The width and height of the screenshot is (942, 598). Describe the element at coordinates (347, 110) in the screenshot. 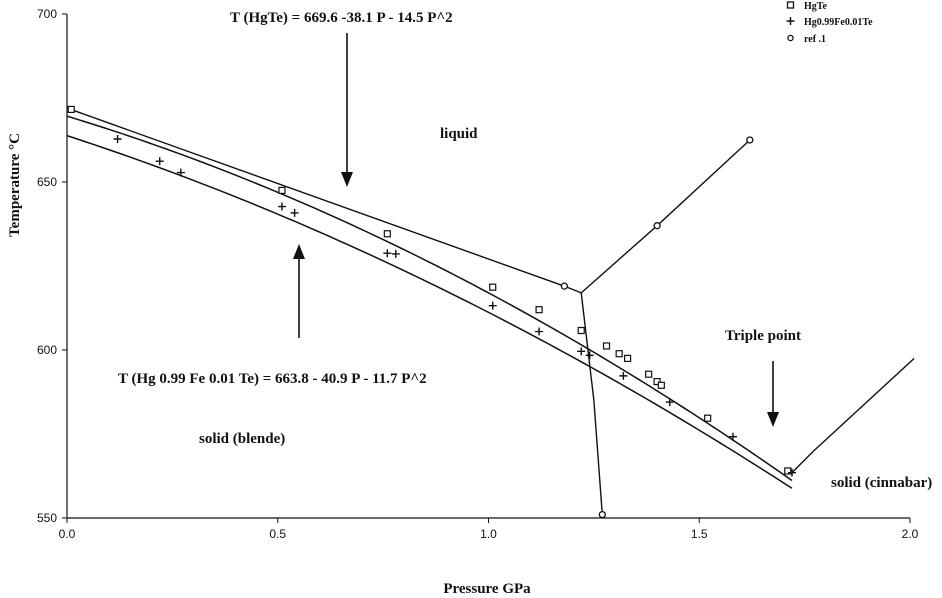

I see `arrow-hgte` at that location.